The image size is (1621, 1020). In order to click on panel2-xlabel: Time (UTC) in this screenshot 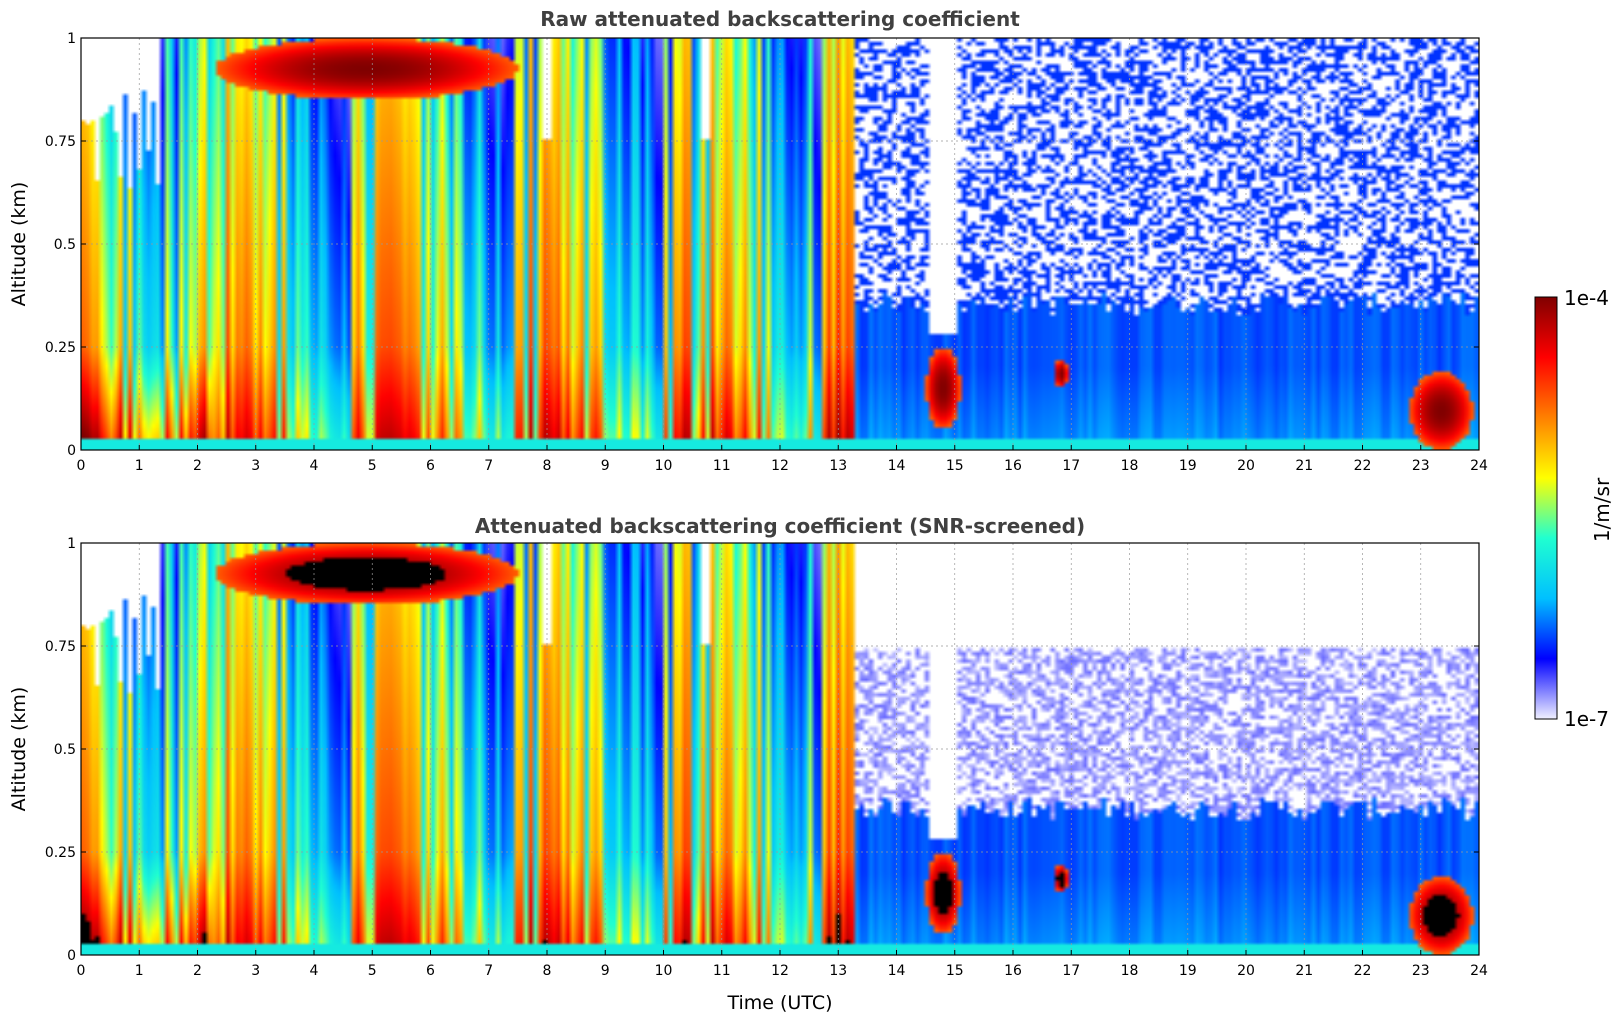, I will do `click(779, 1003)`.